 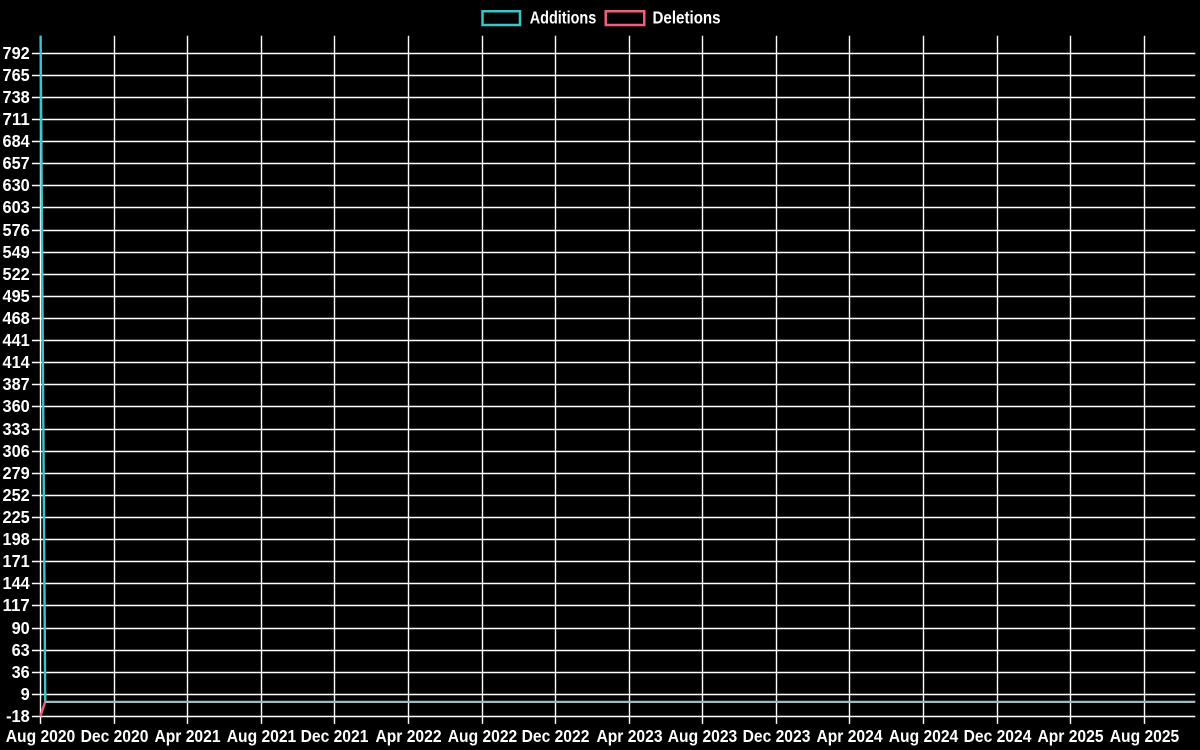 I want to click on svg-text: -18, so click(x=18, y=716).